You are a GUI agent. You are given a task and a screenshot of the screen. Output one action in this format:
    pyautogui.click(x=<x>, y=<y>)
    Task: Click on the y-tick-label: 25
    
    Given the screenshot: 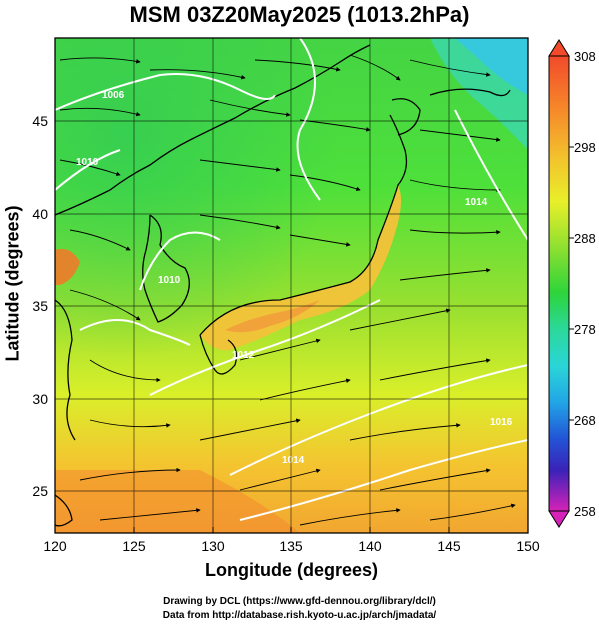 What is the action you would take?
    pyautogui.click(x=40, y=491)
    